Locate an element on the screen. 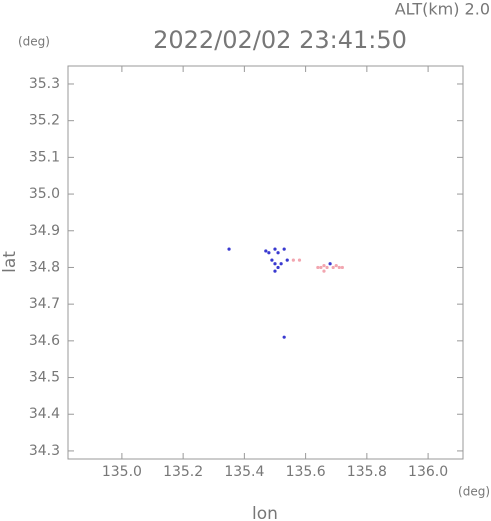 Image resolution: width=491 pixels, height=521 pixels. chart-title: 2022/02/02 23:41:50 is located at coordinates (280, 40).